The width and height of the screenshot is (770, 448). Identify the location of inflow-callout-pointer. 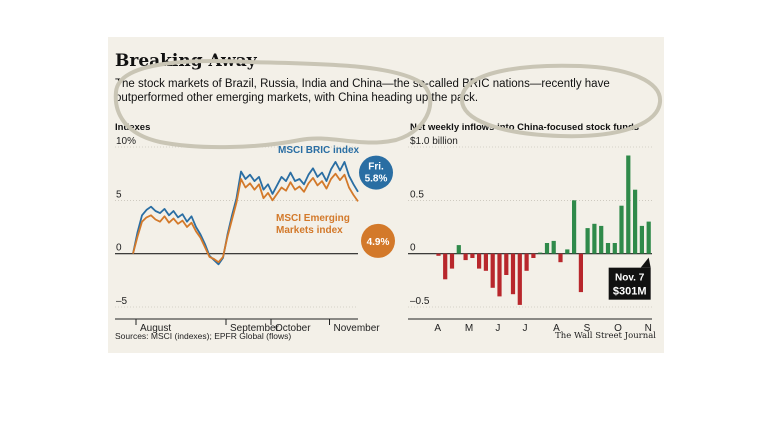
(645, 262).